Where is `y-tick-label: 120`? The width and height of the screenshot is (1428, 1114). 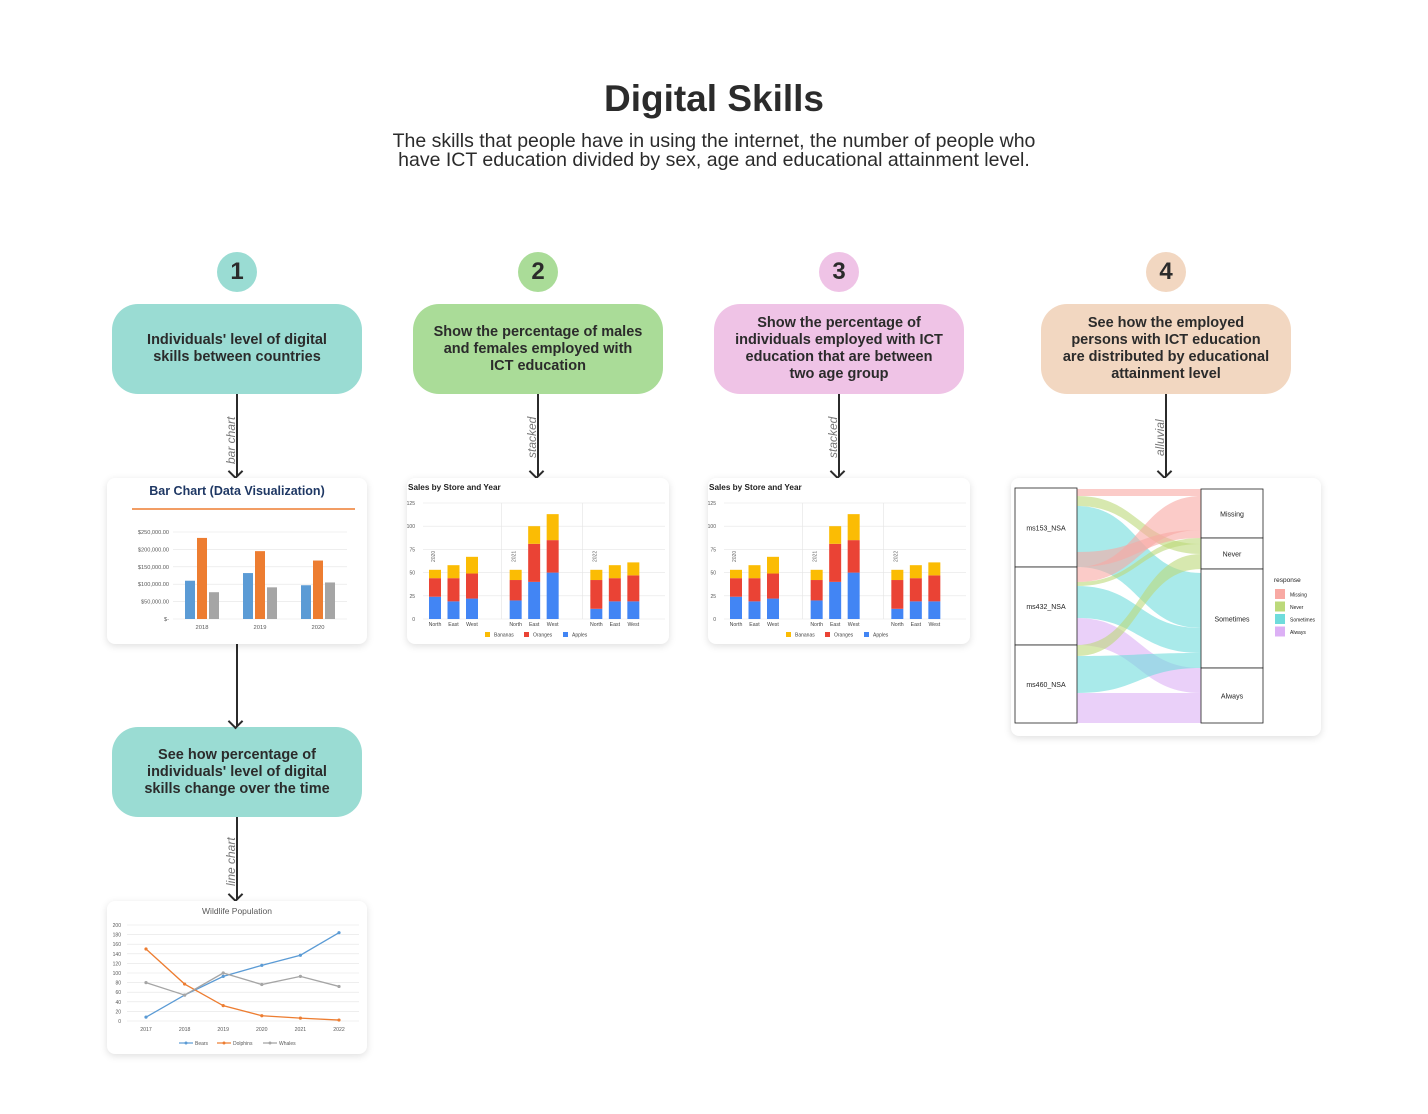
y-tick-label: 120 is located at coordinates (117, 964).